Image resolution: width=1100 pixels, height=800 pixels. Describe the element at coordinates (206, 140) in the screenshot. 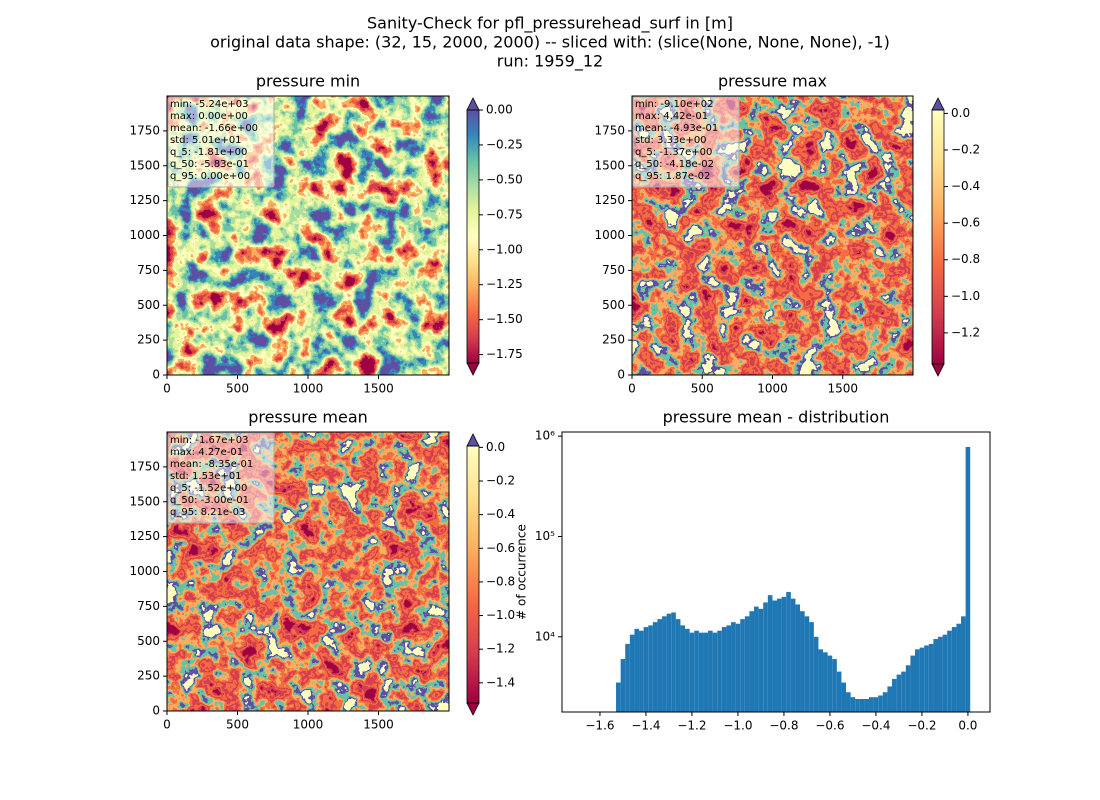

I see `stats-line: std: 5.01e+01` at that location.